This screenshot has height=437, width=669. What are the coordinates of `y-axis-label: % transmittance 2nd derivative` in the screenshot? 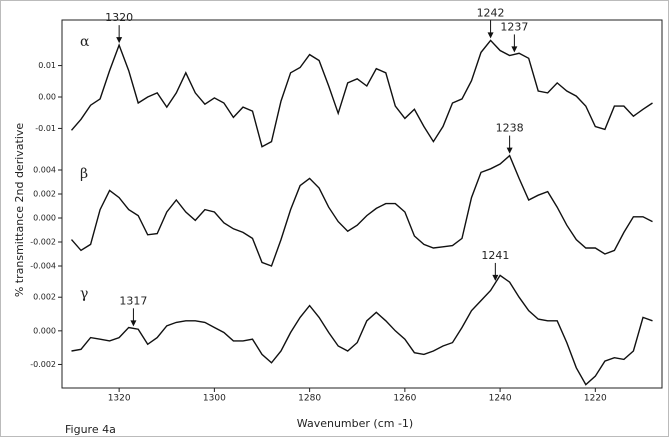 It's located at (19, 210).